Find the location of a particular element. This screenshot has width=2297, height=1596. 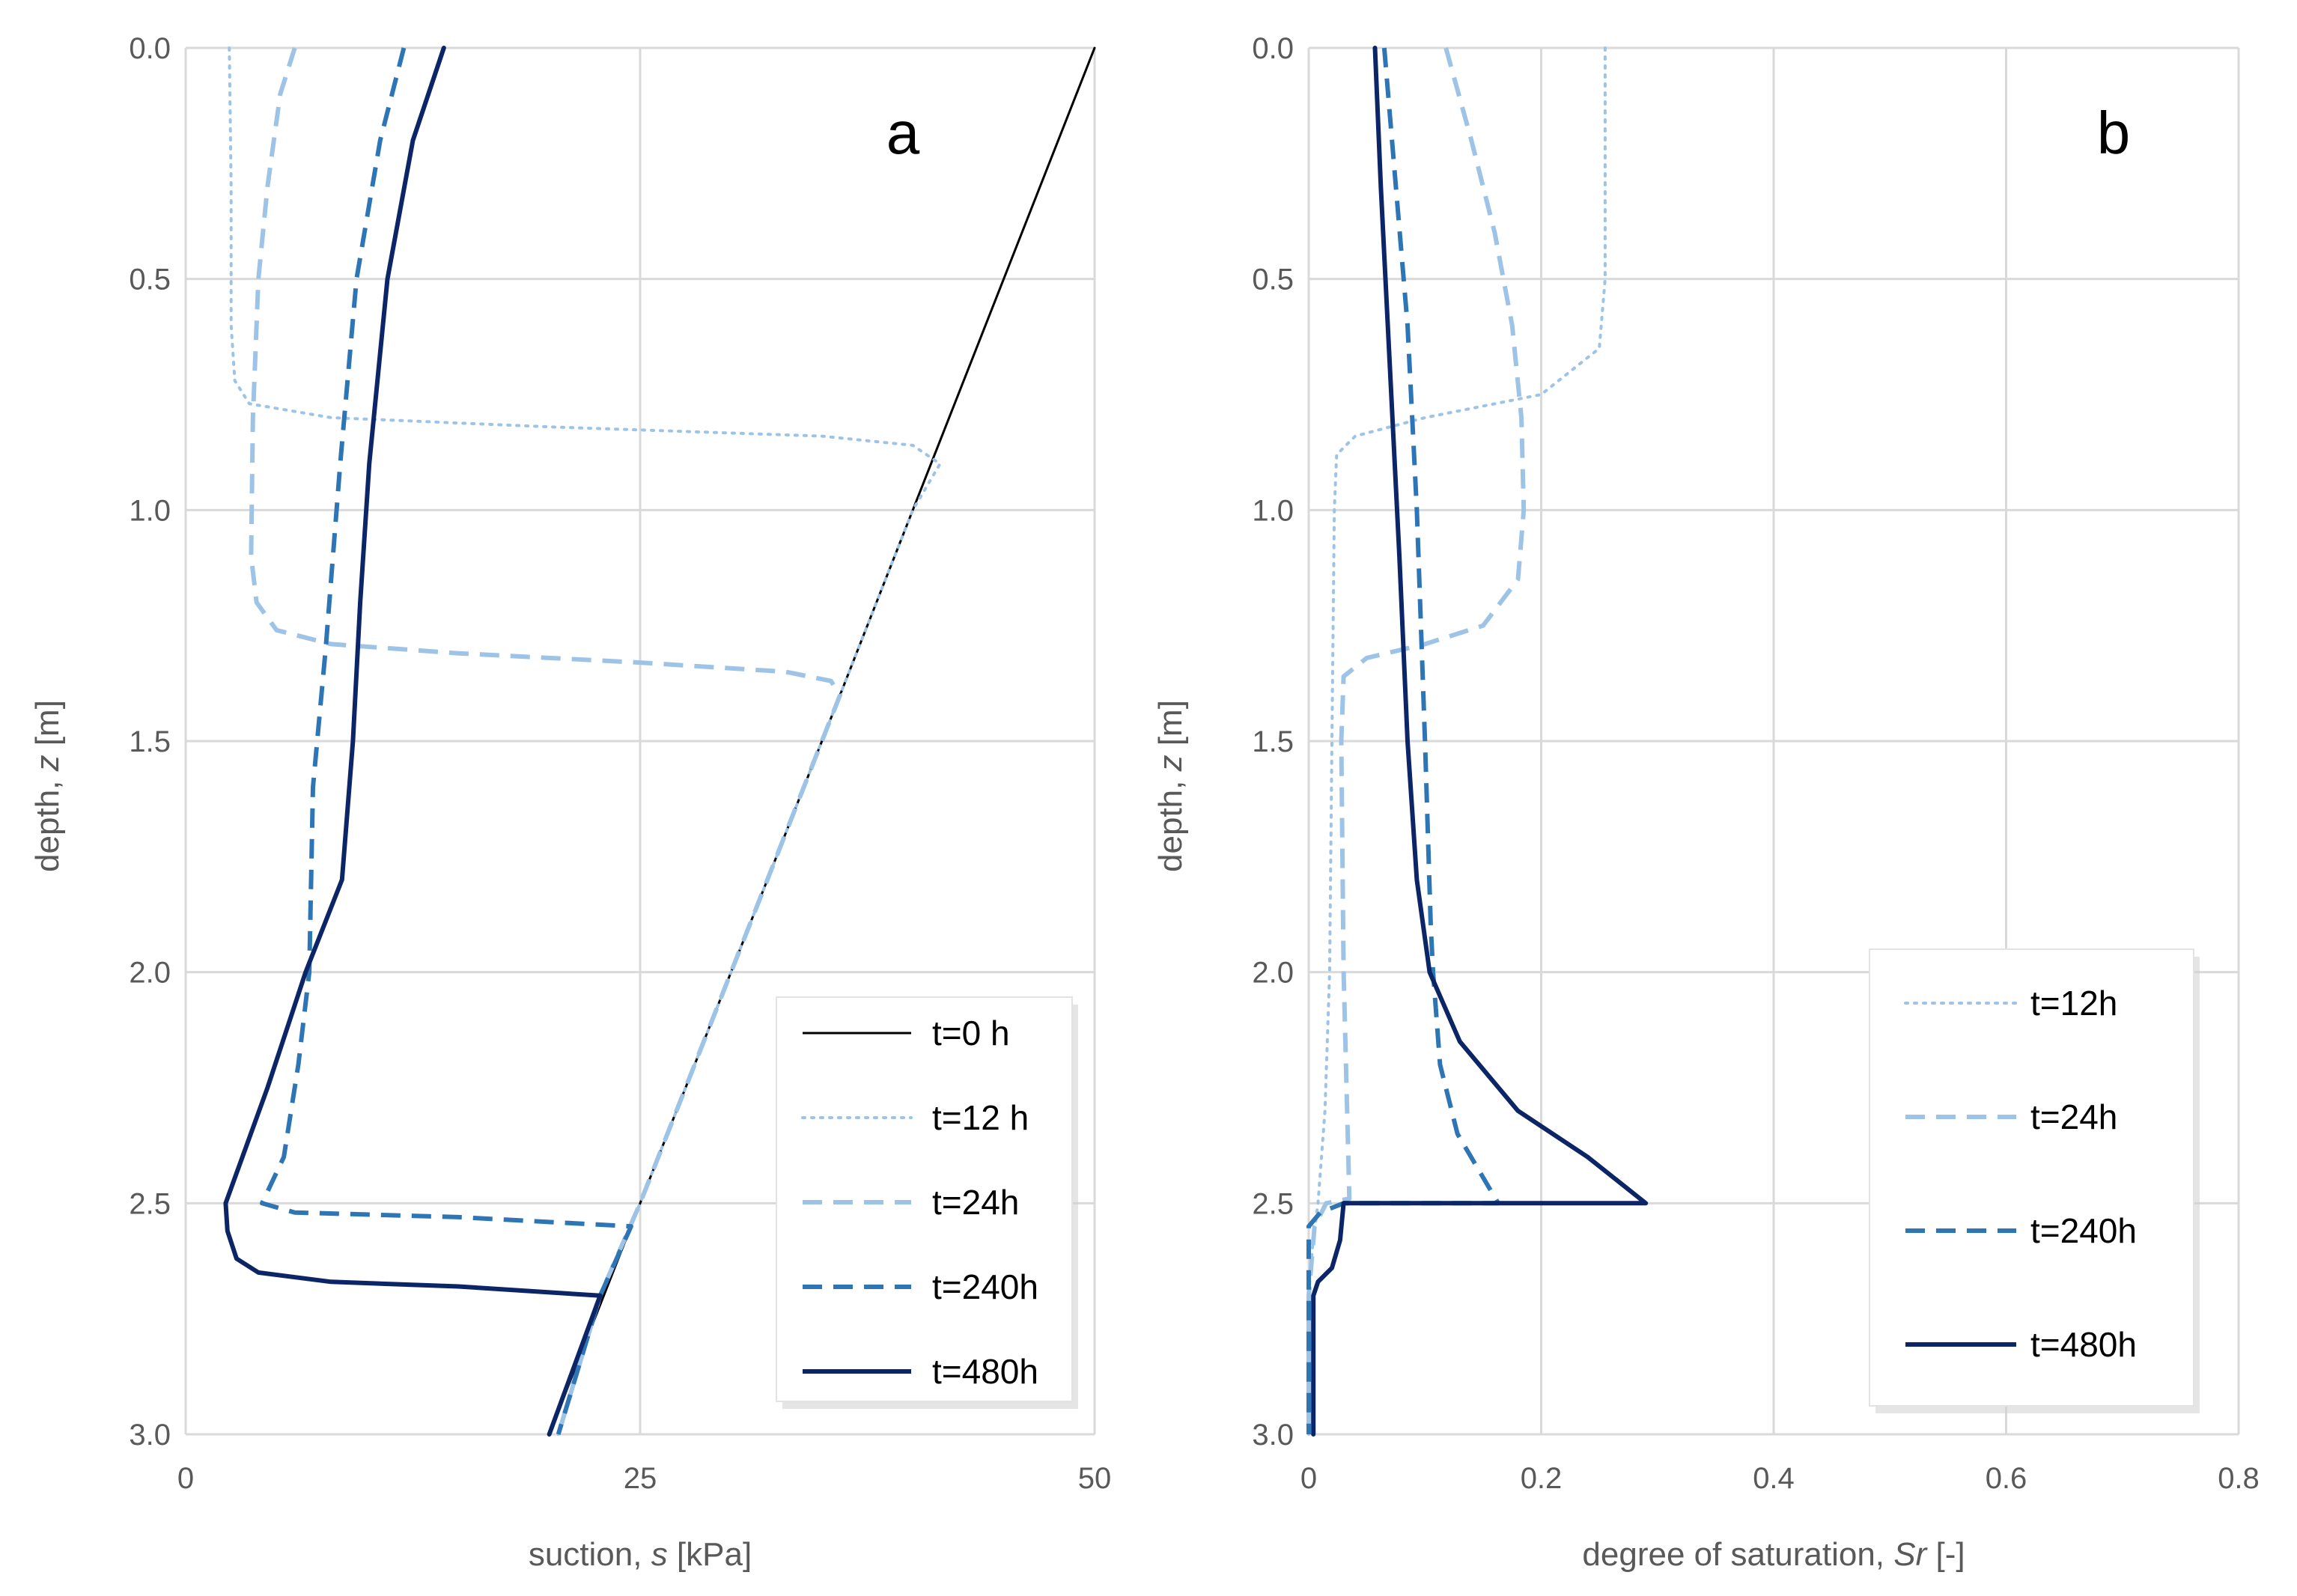

series-line-t-24h is located at coordinates (1417, 741).